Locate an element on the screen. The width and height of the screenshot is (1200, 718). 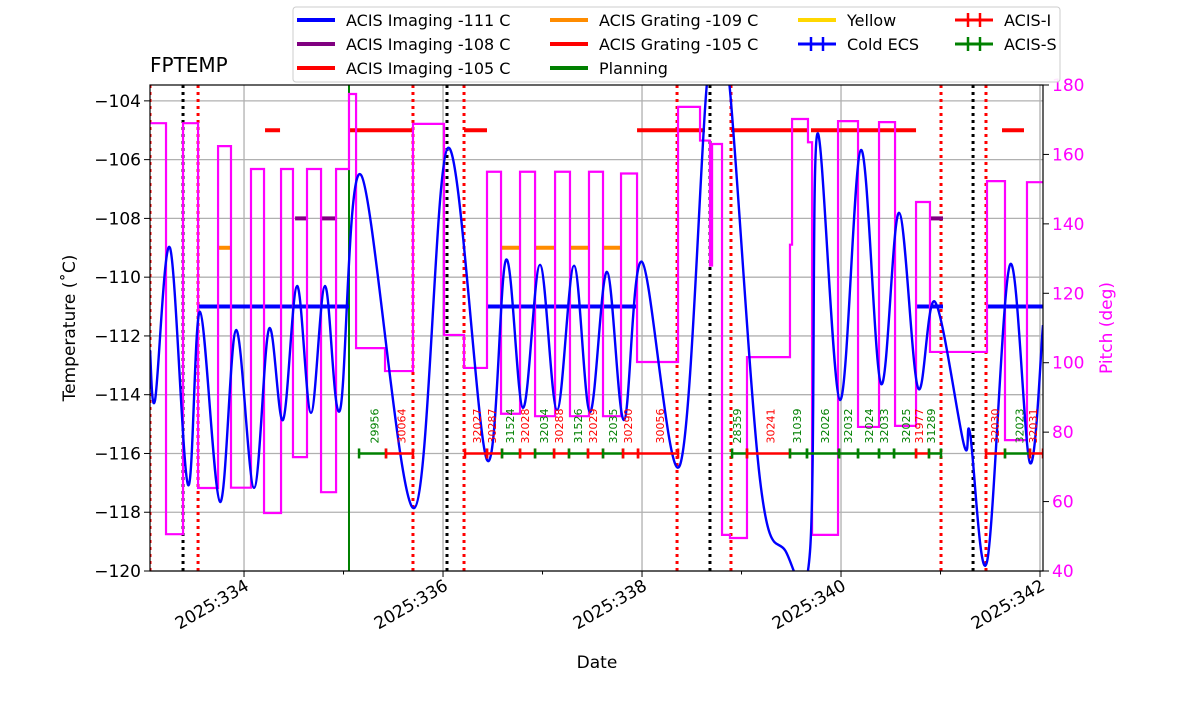
y2-tick-label: 180 is located at coordinates (1068, 86).